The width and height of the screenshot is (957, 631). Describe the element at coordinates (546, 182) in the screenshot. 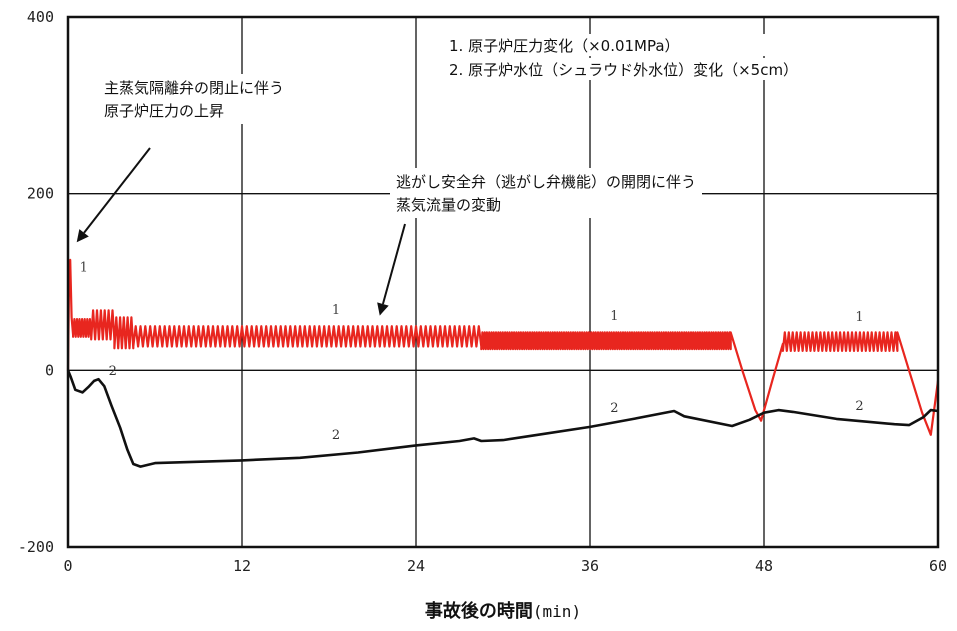

I see `annotation-2-line: 逃がし安全弁（逃がし弁機能）の開閉に伴う` at that location.